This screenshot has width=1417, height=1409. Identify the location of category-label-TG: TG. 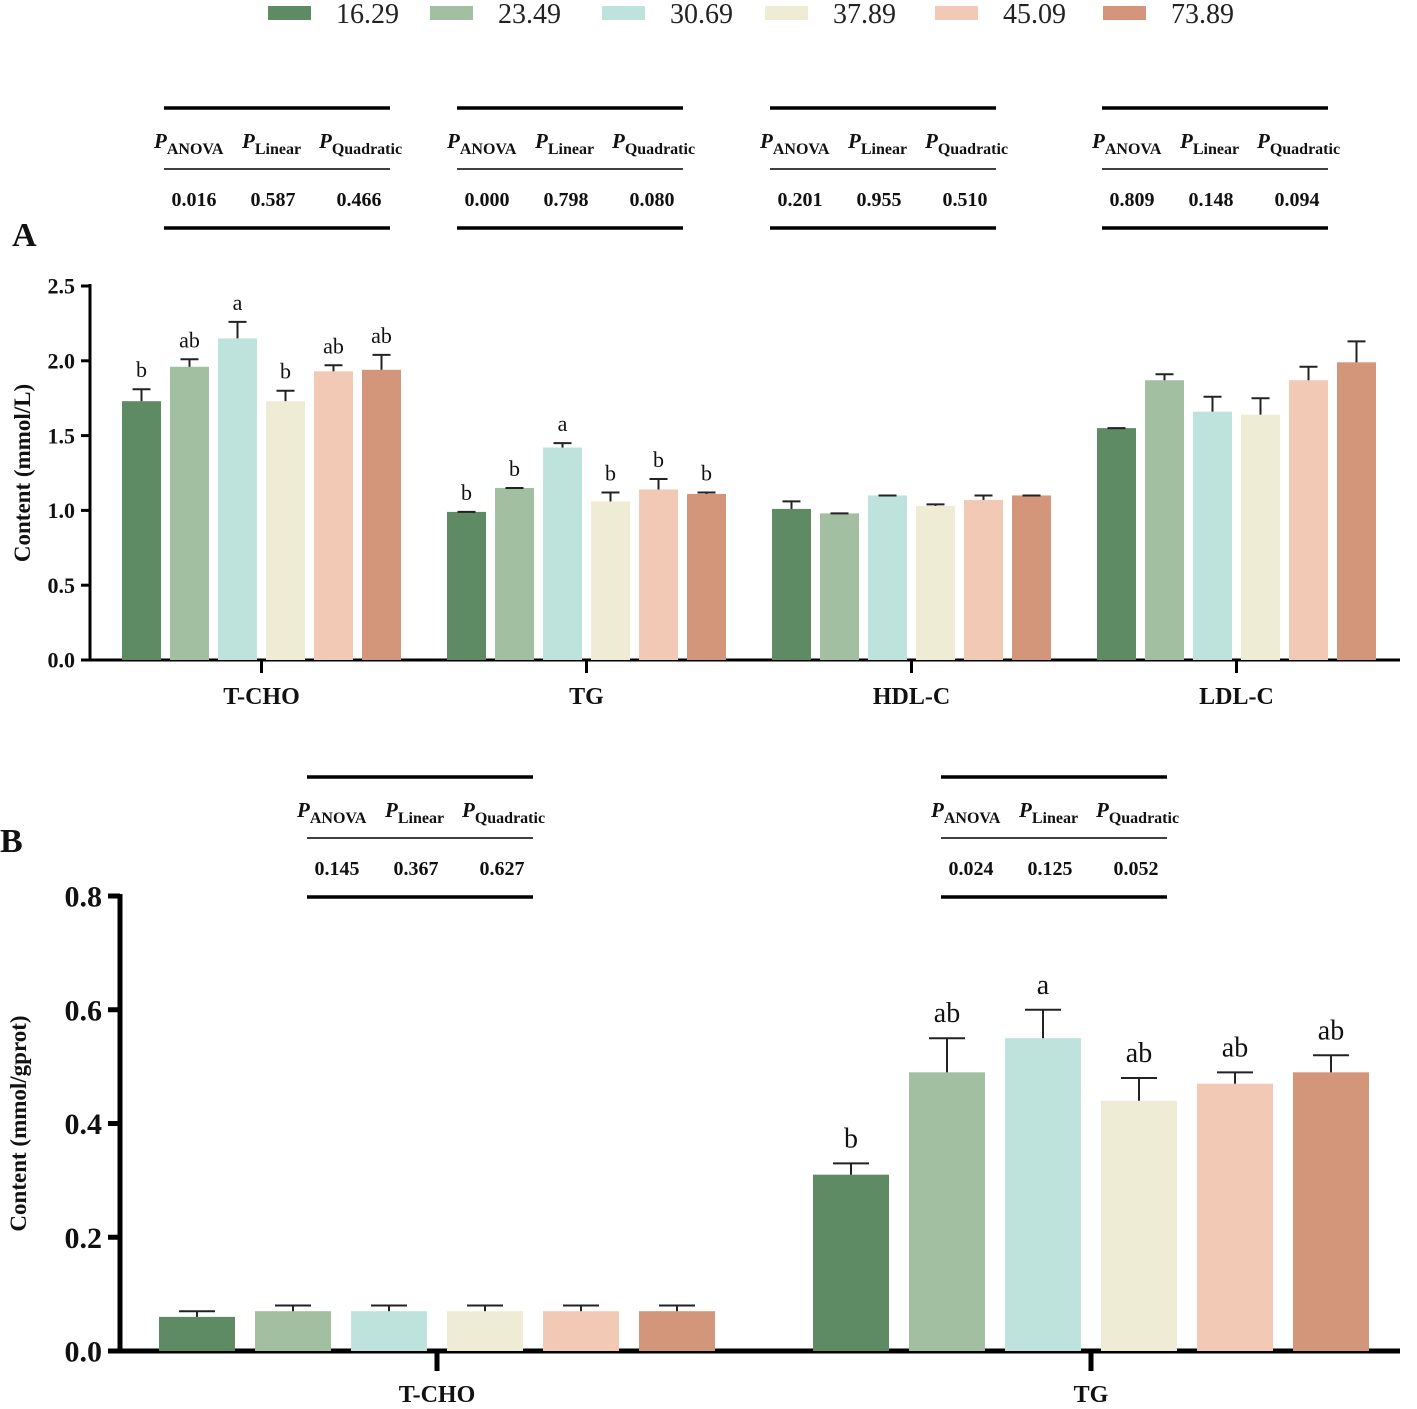
(586, 697).